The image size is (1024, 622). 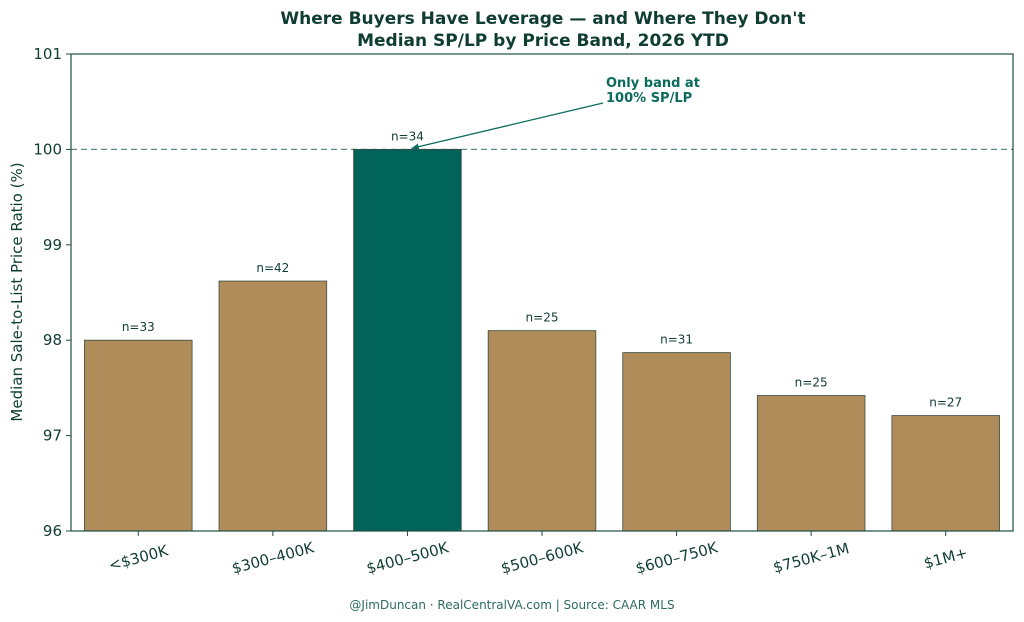 I want to click on y-tick-label: 98, so click(x=52, y=340).